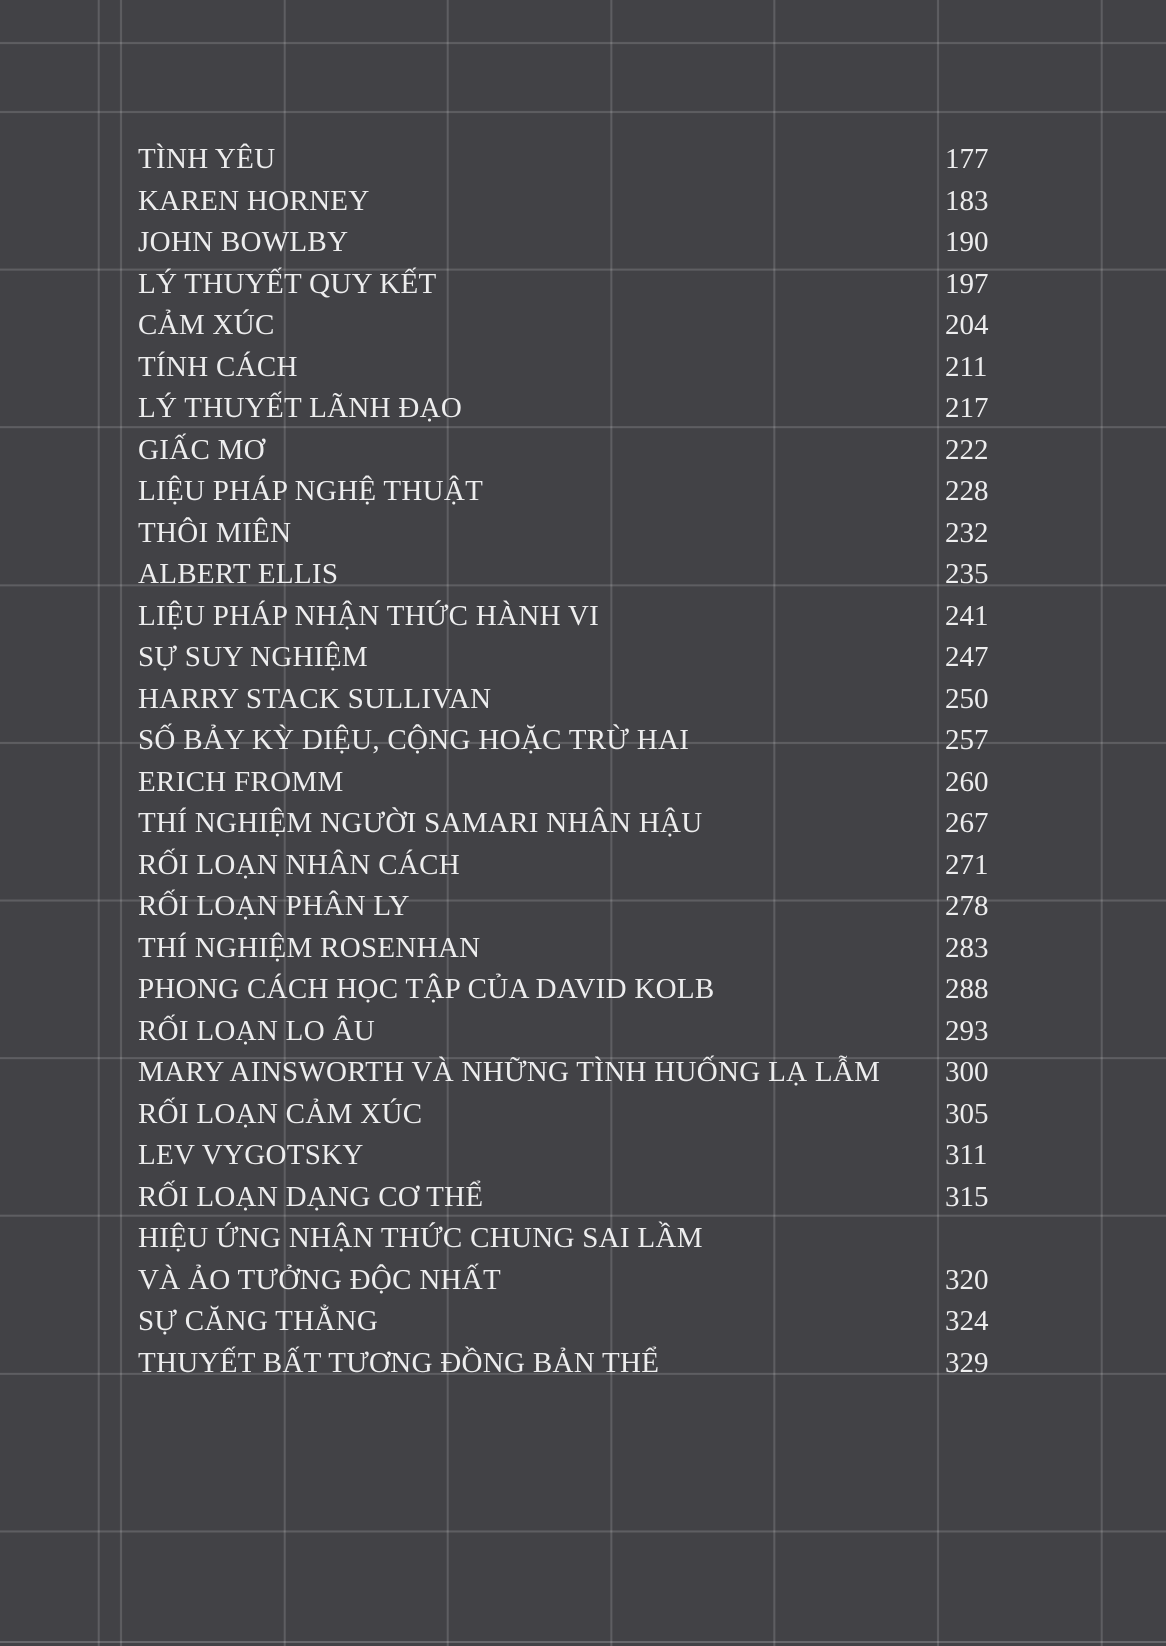 This screenshot has height=1646, width=1166. I want to click on toc-entry-row: THÔI MIÊN 232, so click(583, 534).